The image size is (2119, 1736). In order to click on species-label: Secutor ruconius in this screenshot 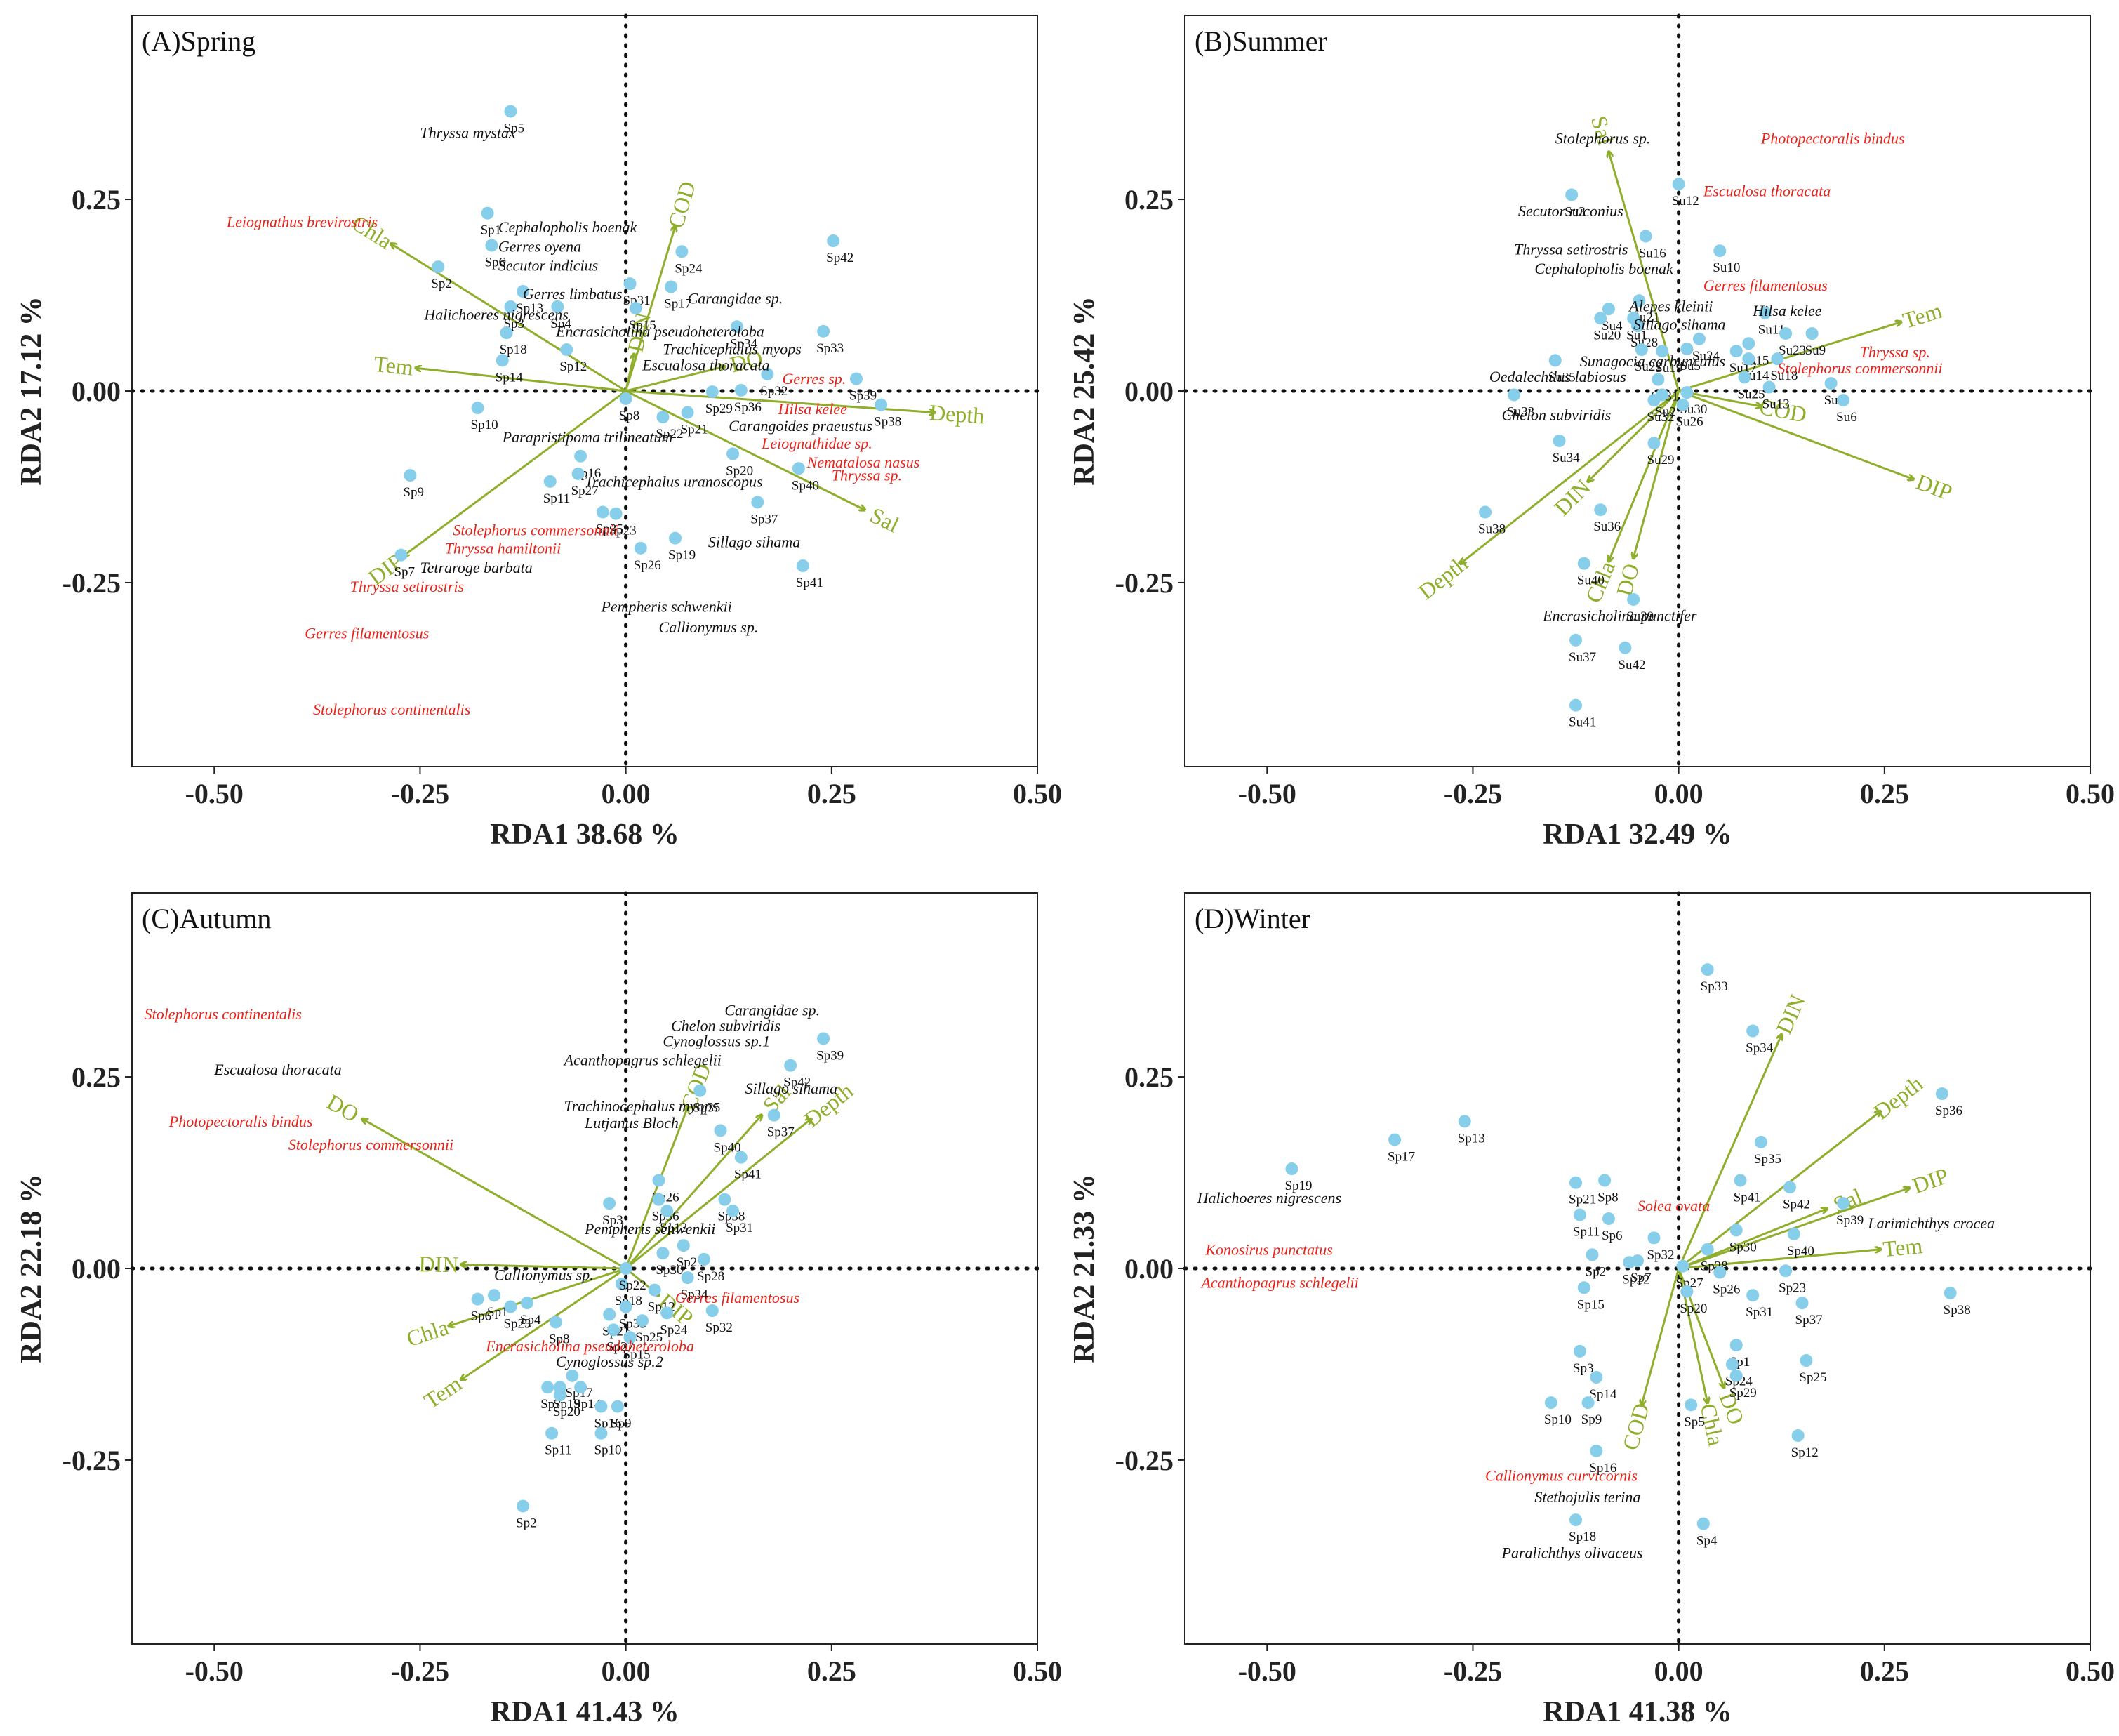, I will do `click(1570, 211)`.